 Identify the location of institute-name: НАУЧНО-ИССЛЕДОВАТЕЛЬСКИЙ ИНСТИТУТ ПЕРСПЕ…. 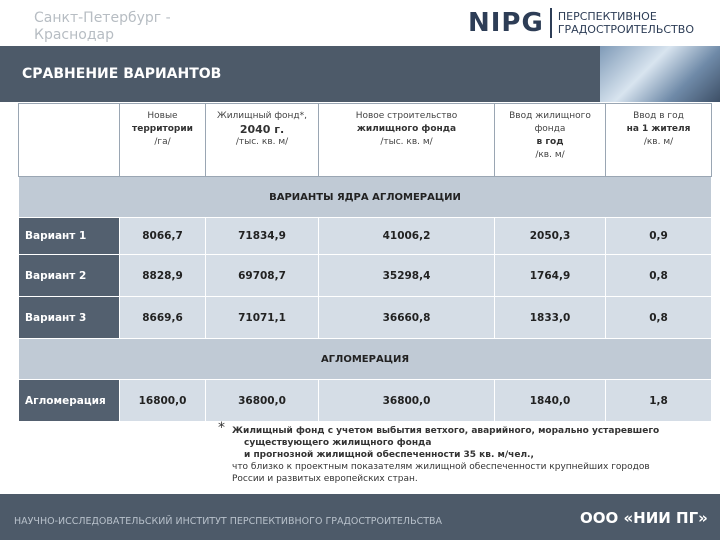
(228, 521).